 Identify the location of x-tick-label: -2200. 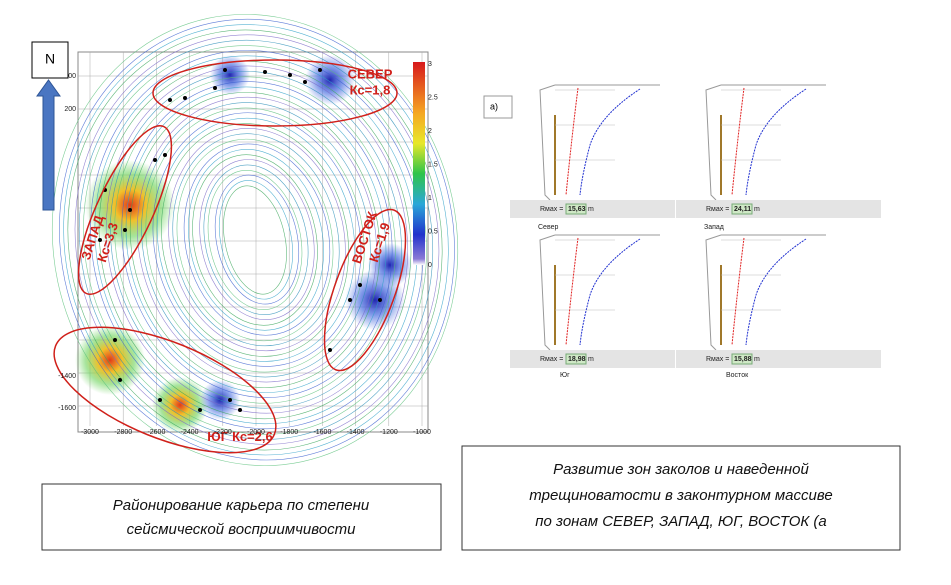
(223, 432).